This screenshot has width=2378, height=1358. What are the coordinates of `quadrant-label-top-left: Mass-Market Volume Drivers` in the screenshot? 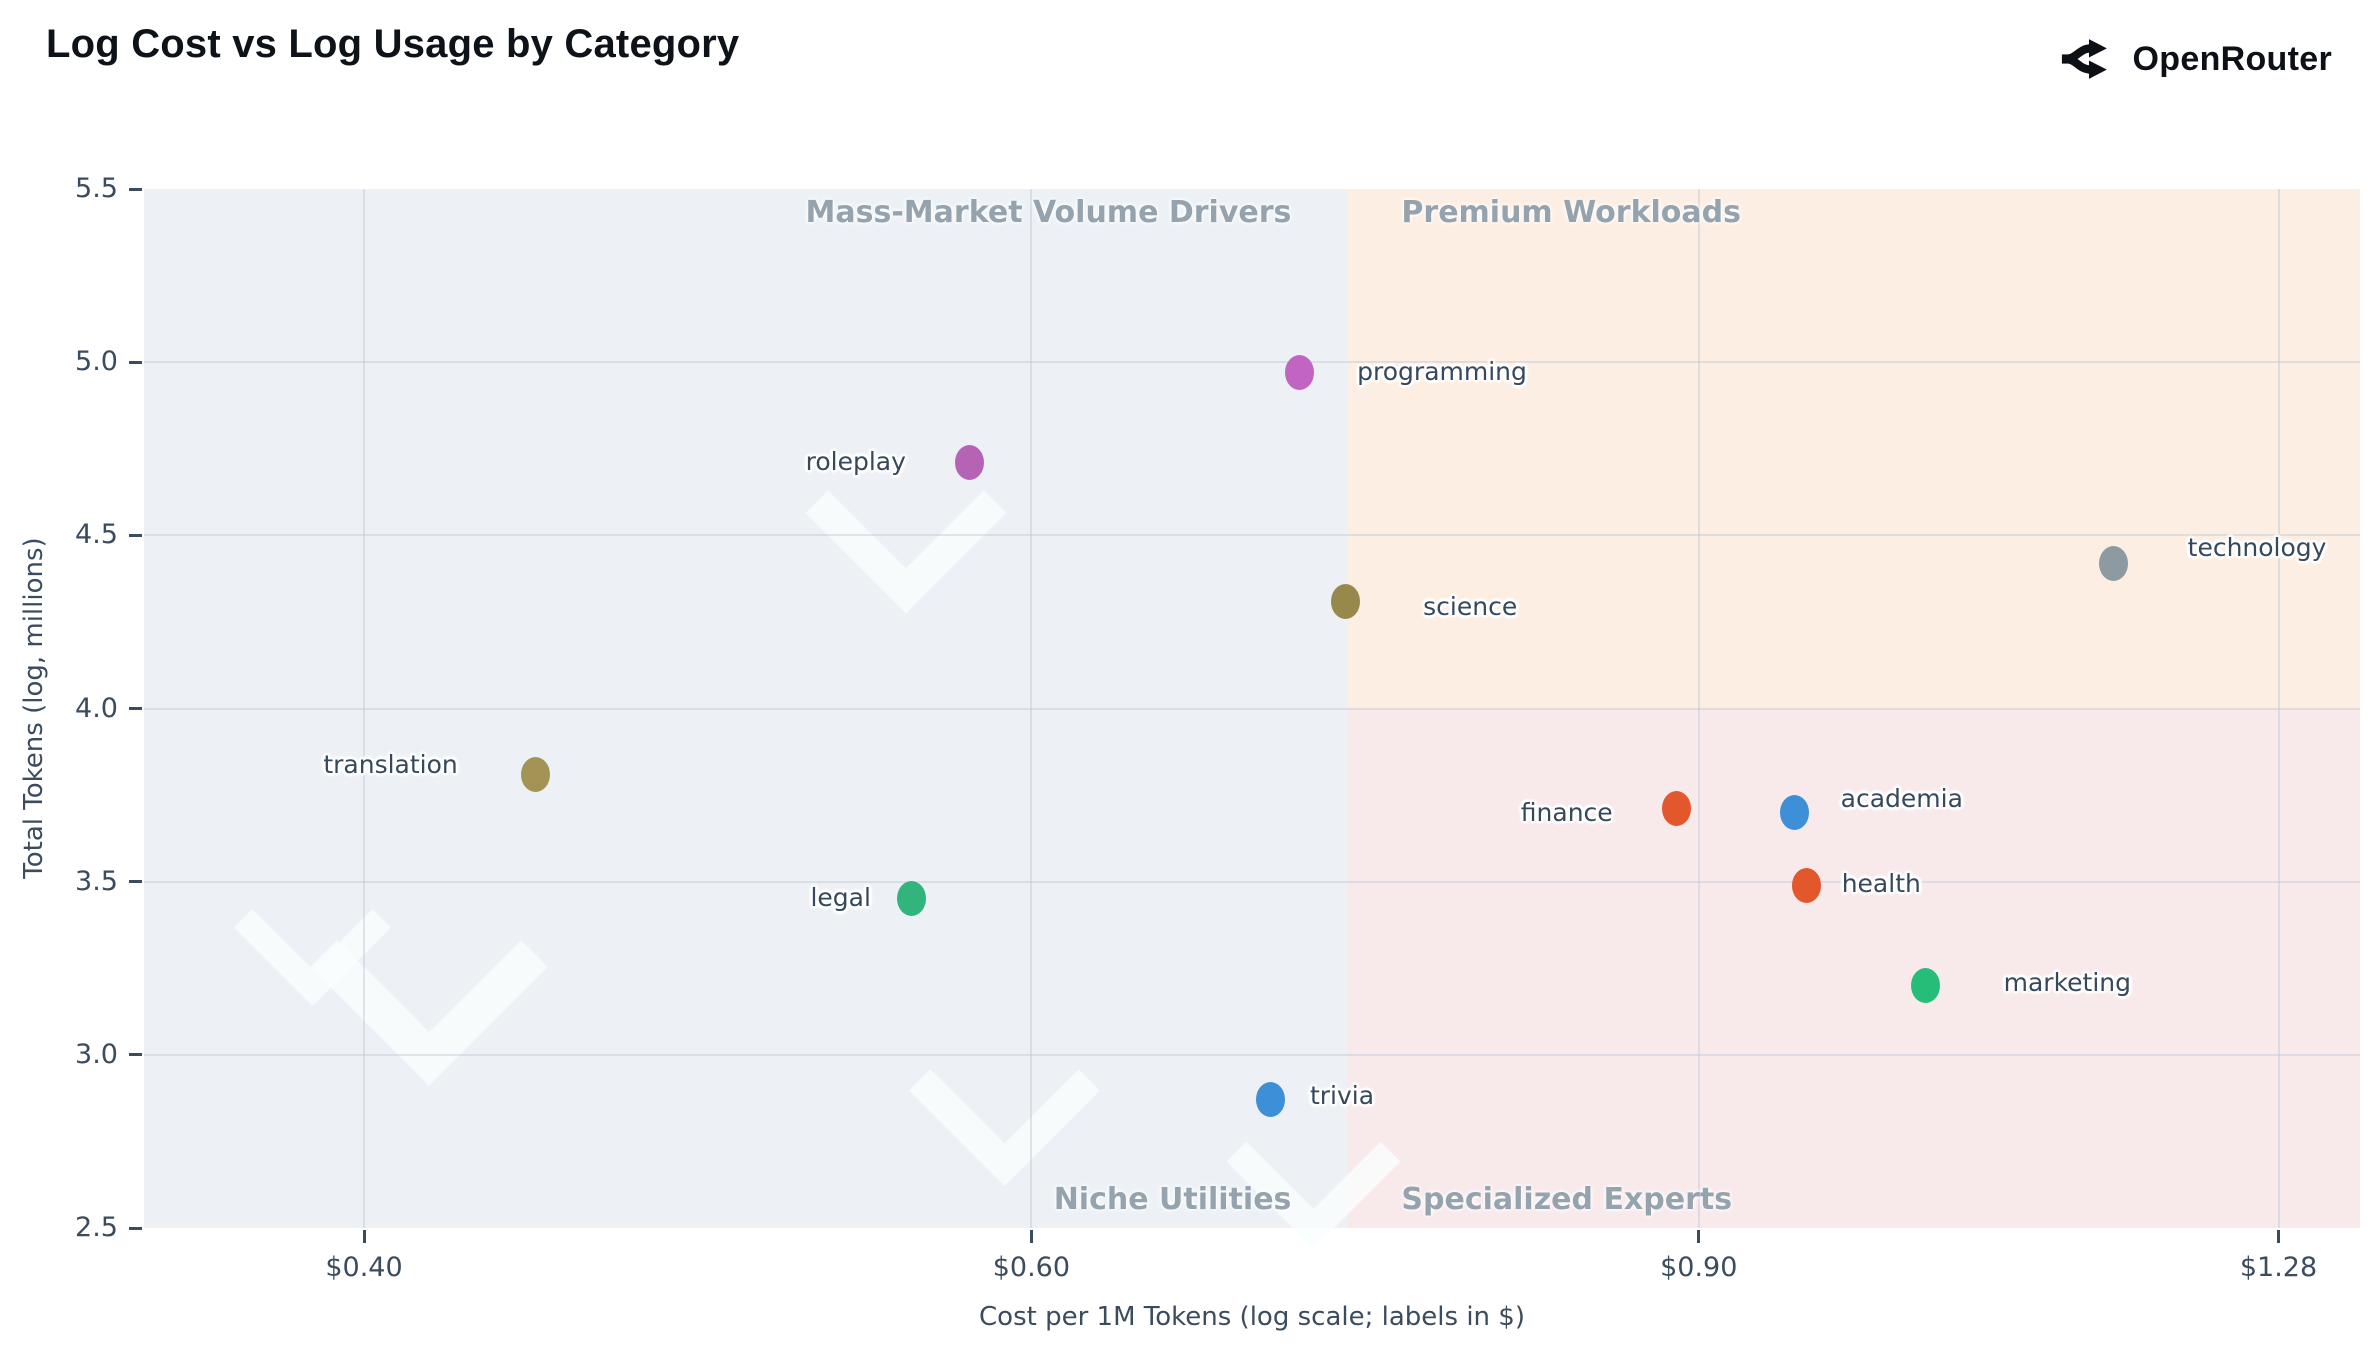 It's located at (1048, 212).